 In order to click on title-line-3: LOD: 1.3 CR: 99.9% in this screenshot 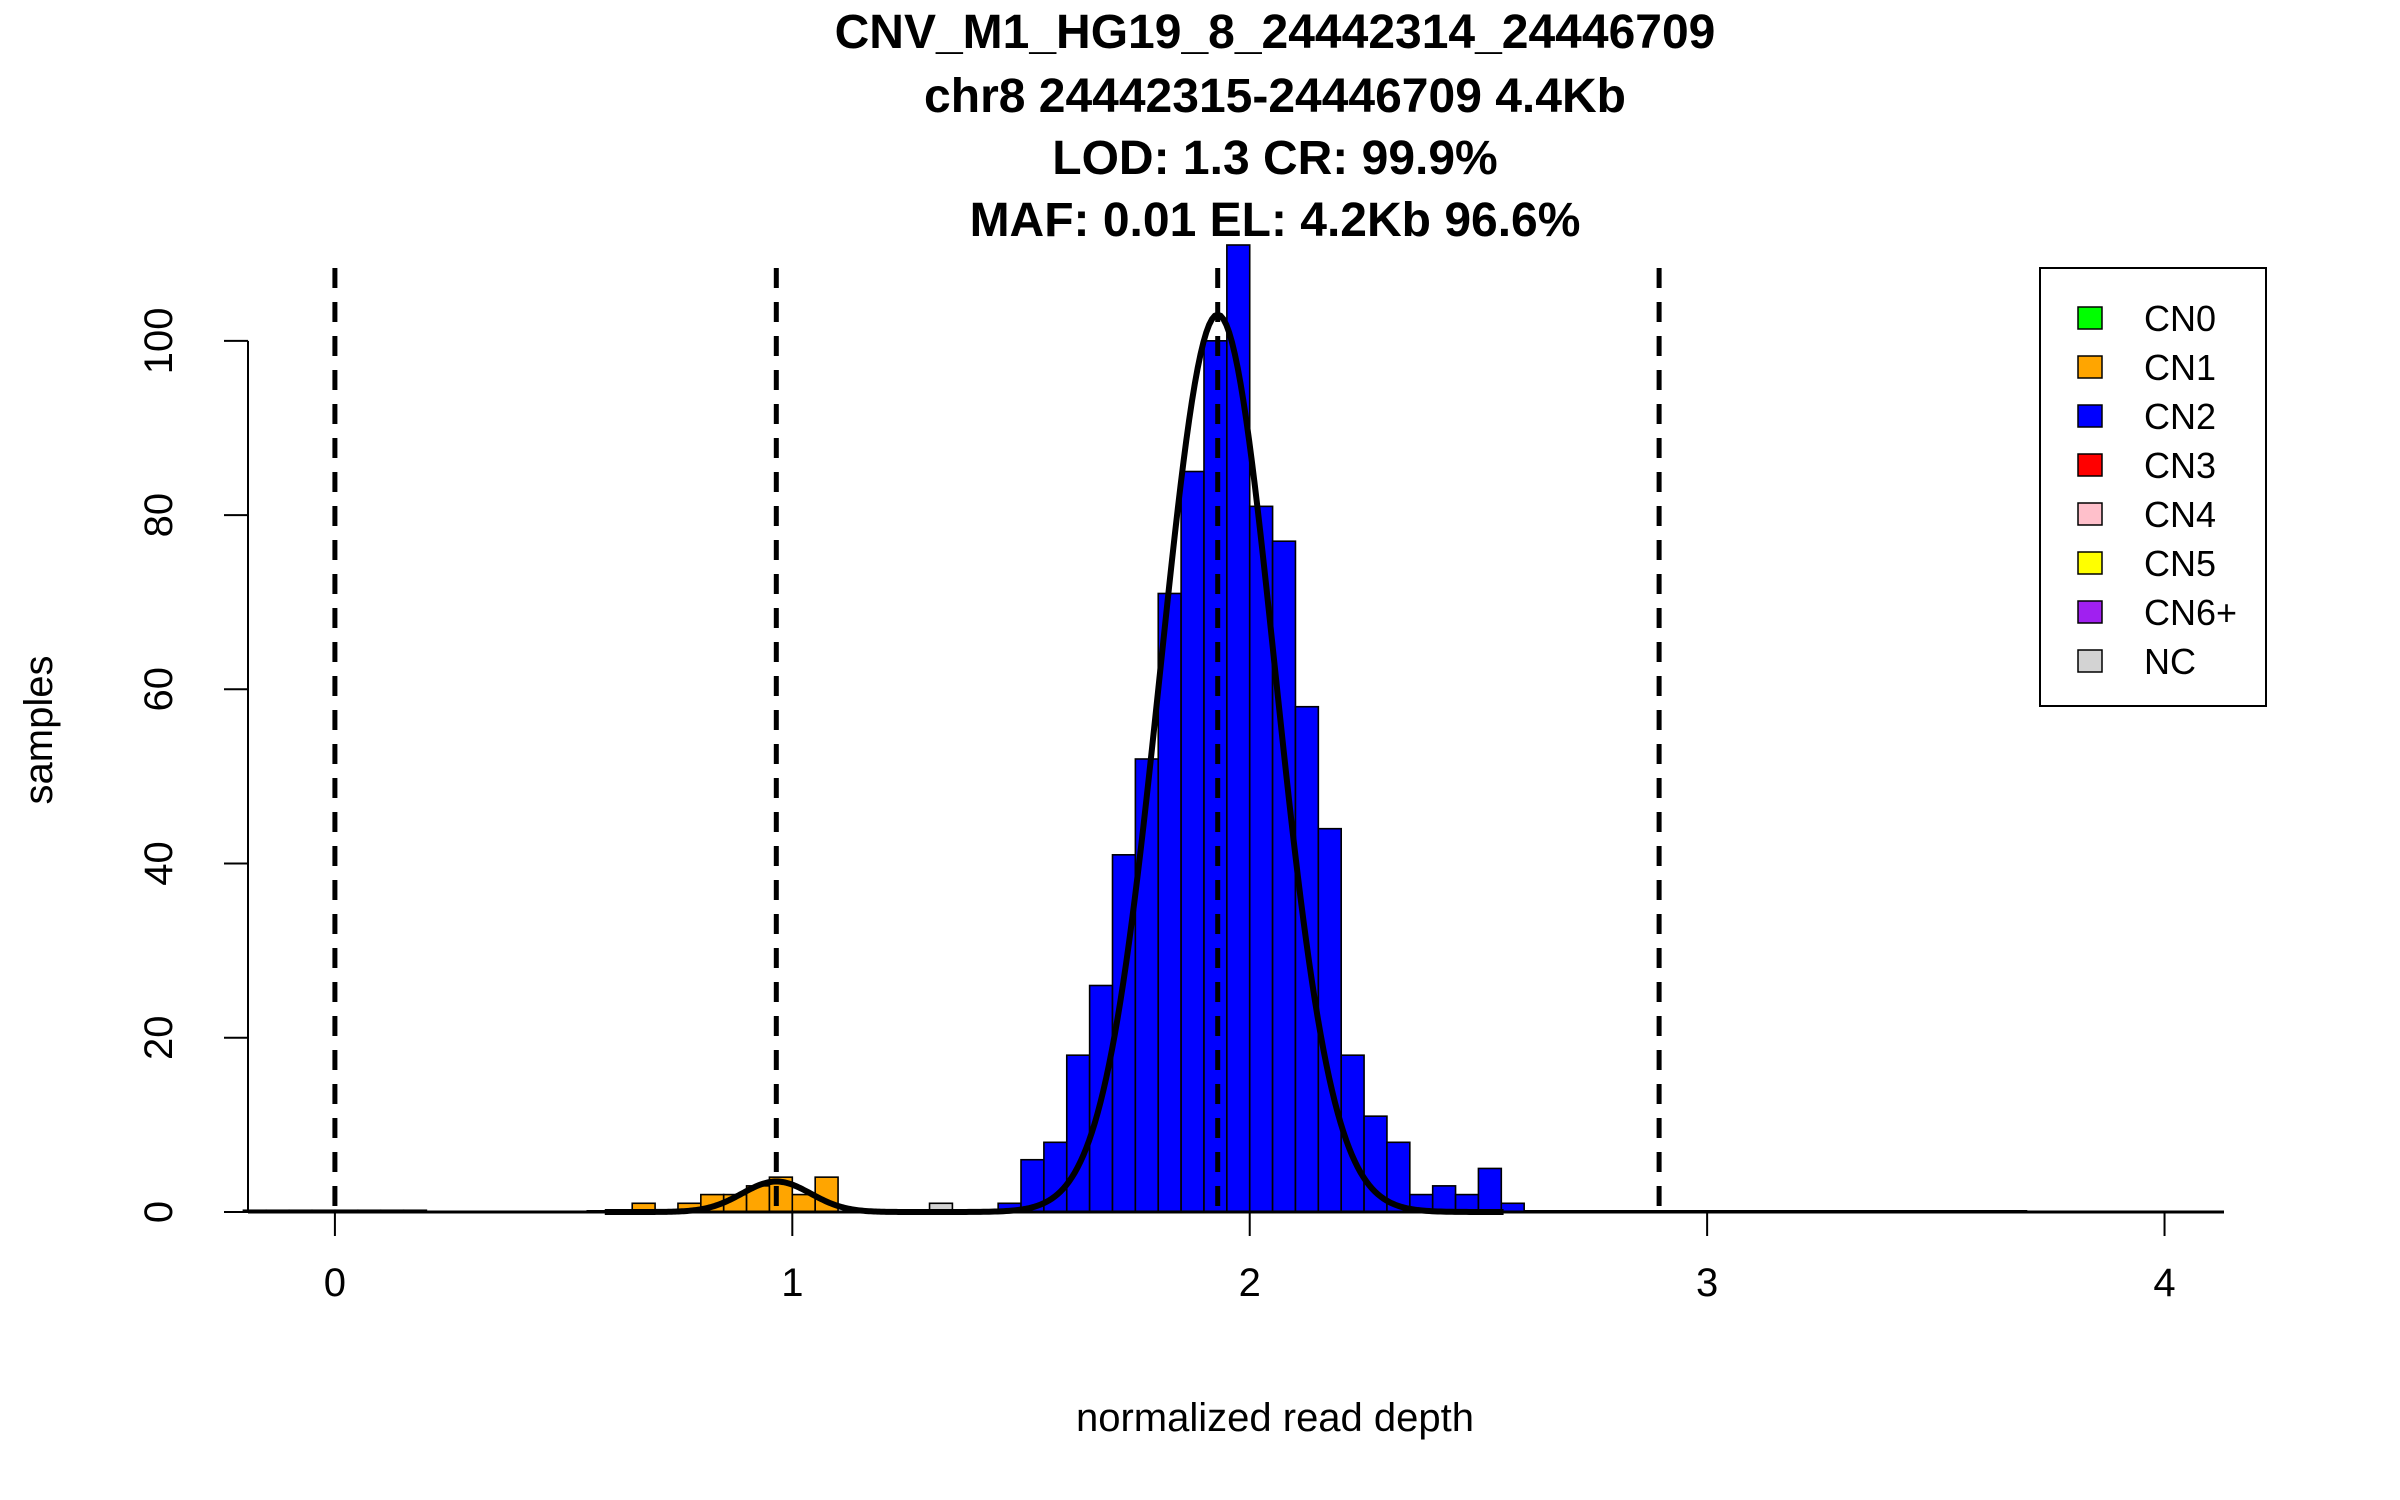, I will do `click(1274, 158)`.